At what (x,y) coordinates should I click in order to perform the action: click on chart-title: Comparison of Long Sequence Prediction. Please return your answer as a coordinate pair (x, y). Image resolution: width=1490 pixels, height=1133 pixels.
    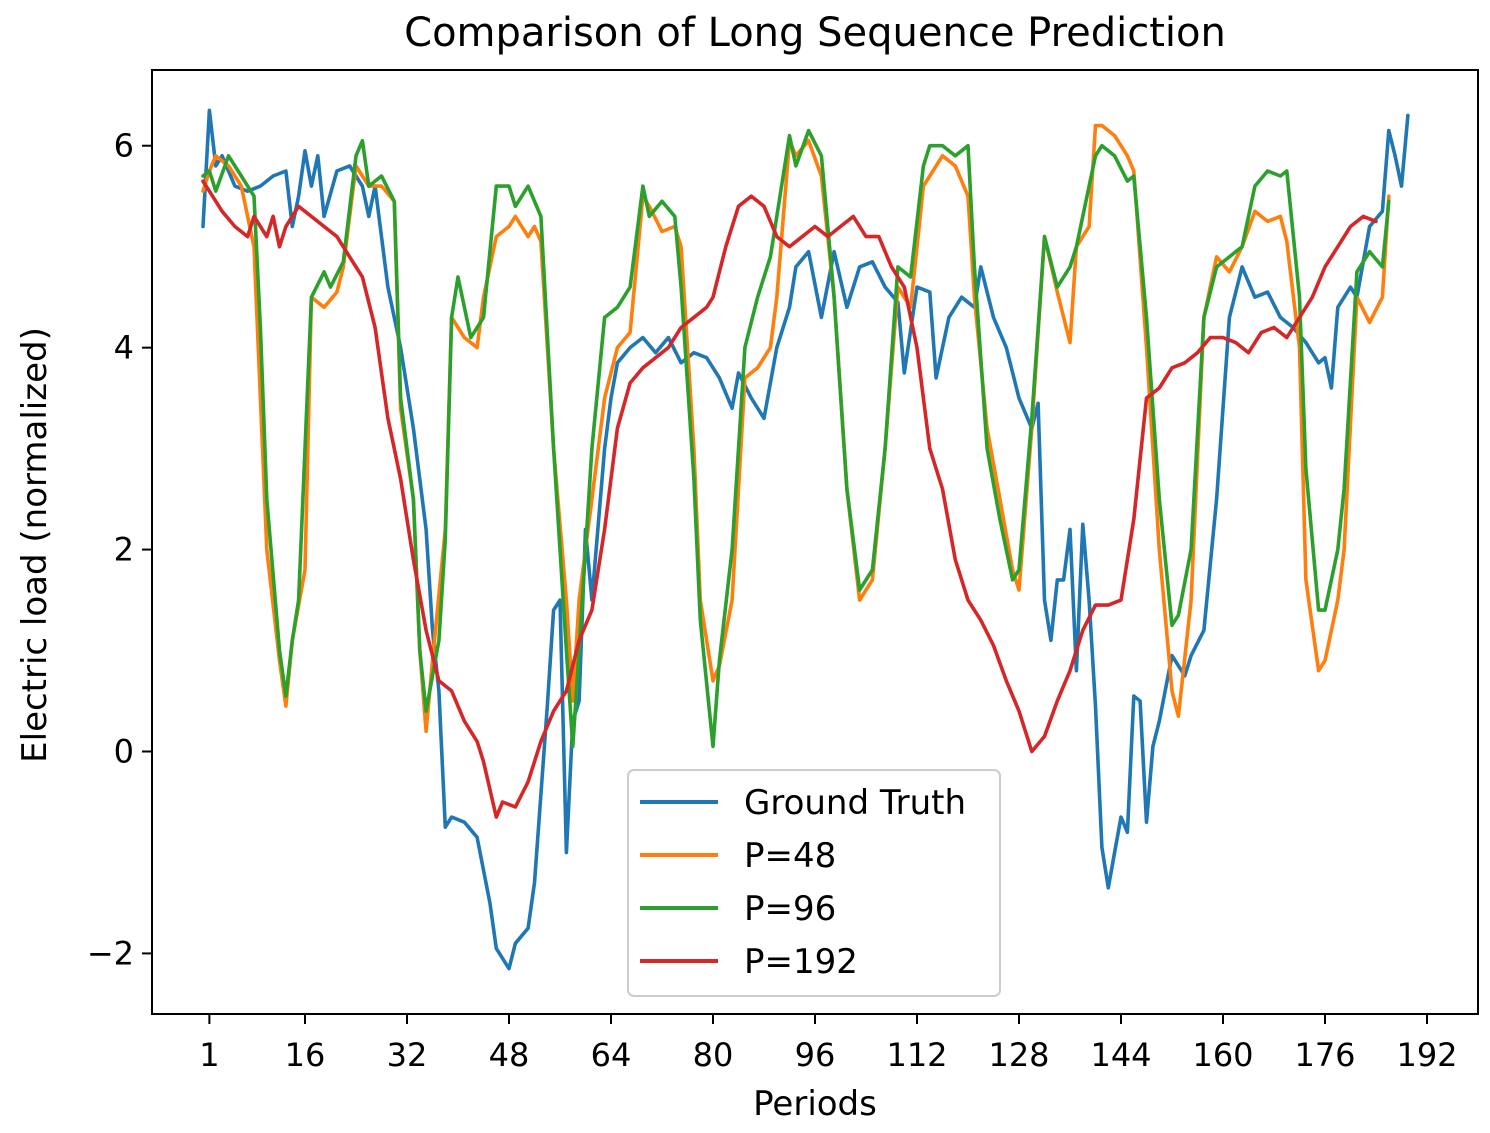
    Looking at the image, I should click on (815, 33).